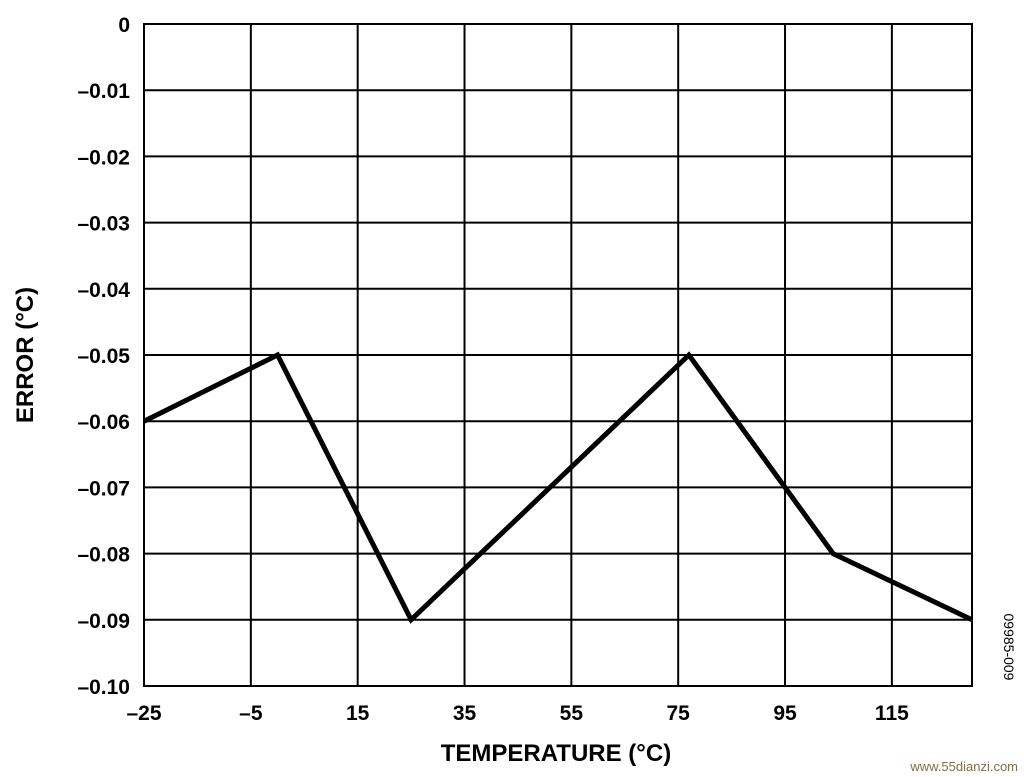  I want to click on y-tick-label: –0.10, so click(103, 687).